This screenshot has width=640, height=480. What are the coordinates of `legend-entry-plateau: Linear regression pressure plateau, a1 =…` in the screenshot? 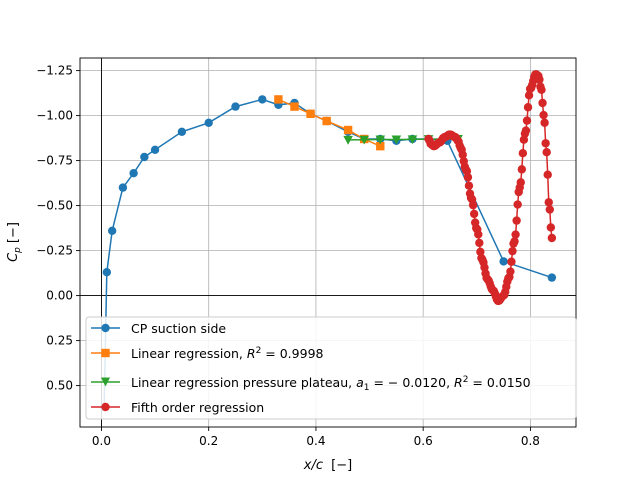 It's located at (311, 384).